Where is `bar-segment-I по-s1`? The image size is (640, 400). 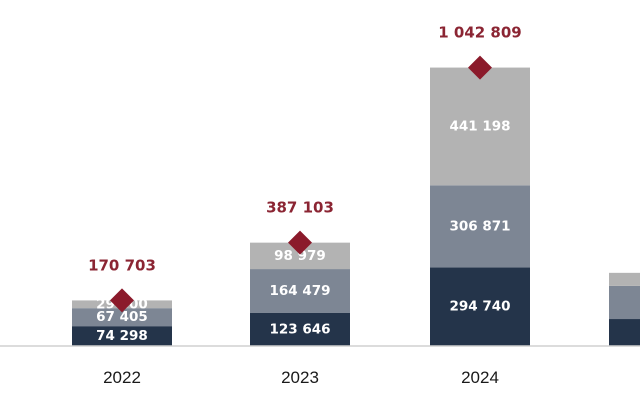 bar-segment-I по-s1 is located at coordinates (624, 302).